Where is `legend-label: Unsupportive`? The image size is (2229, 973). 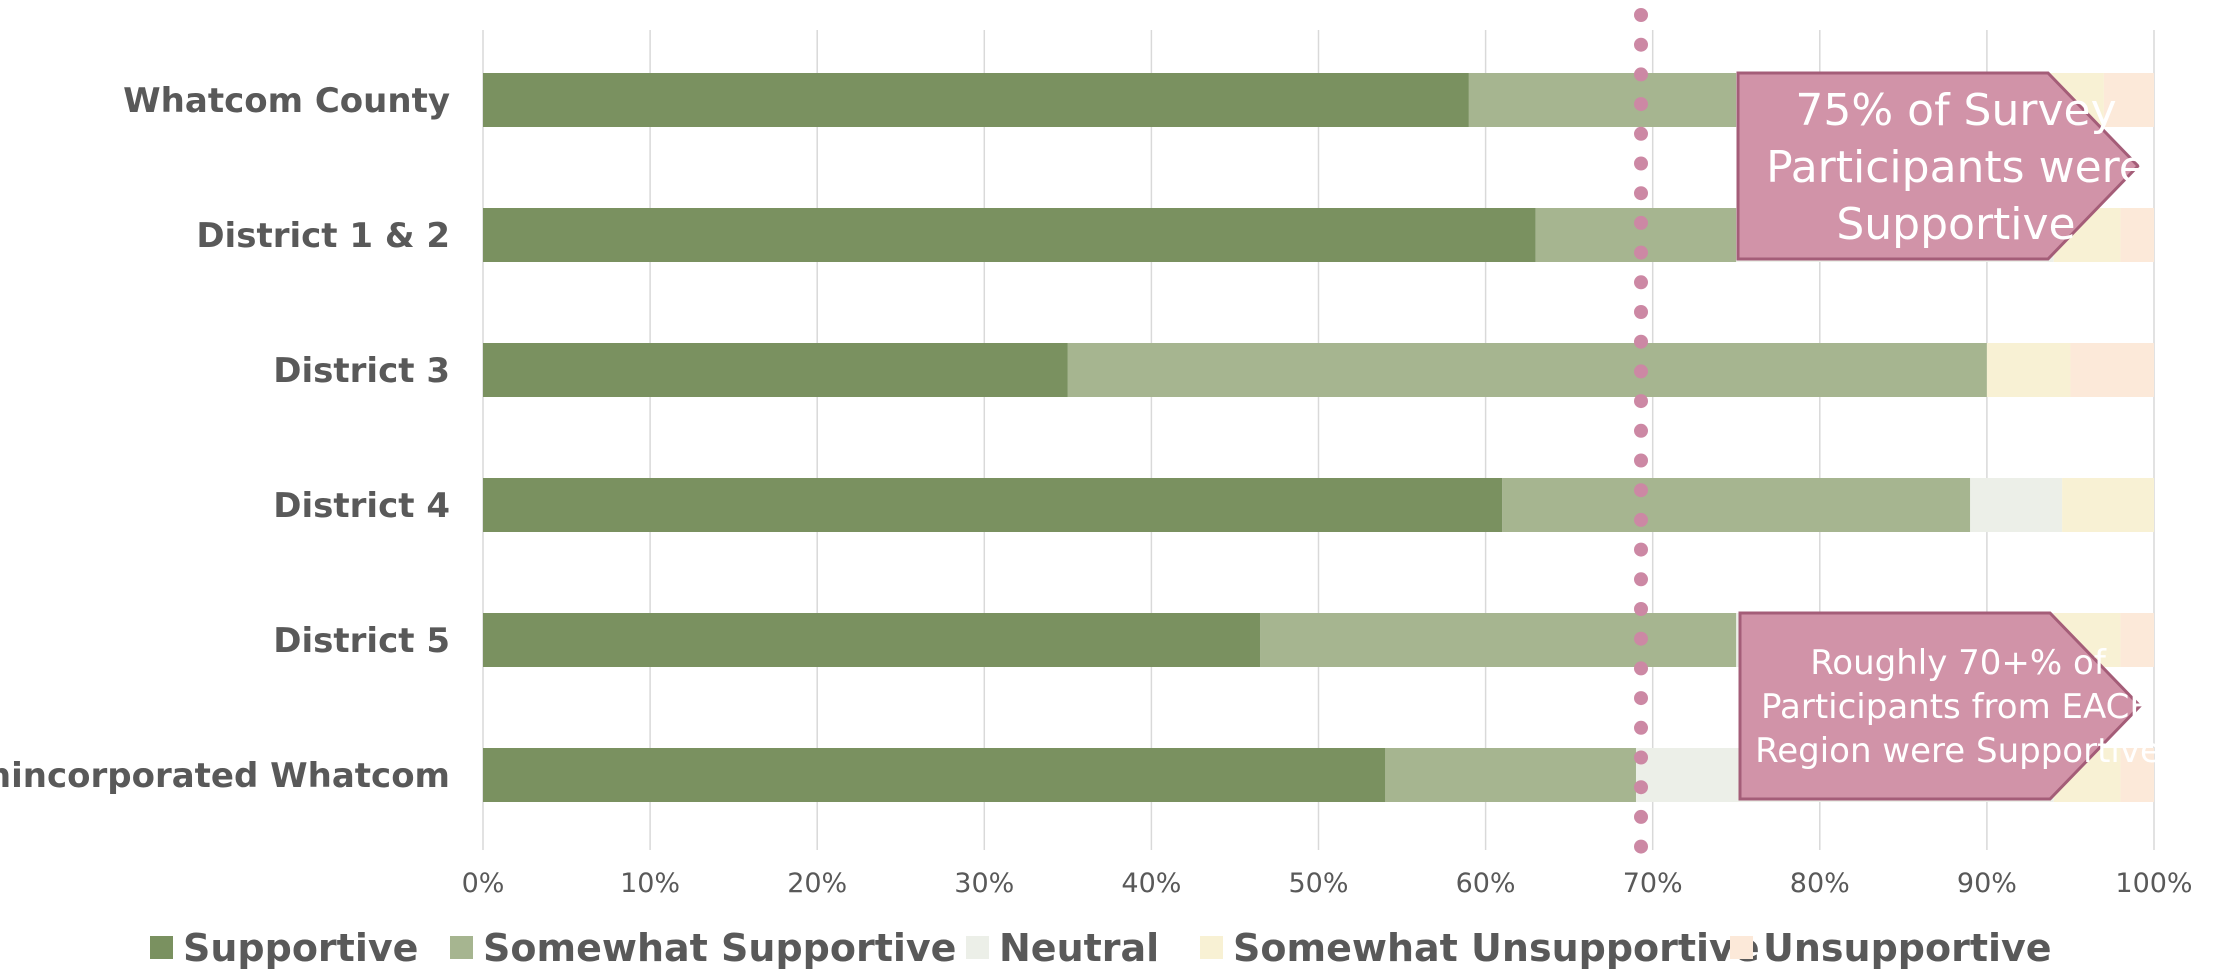 legend-label: Unsupportive is located at coordinates (1907, 948).